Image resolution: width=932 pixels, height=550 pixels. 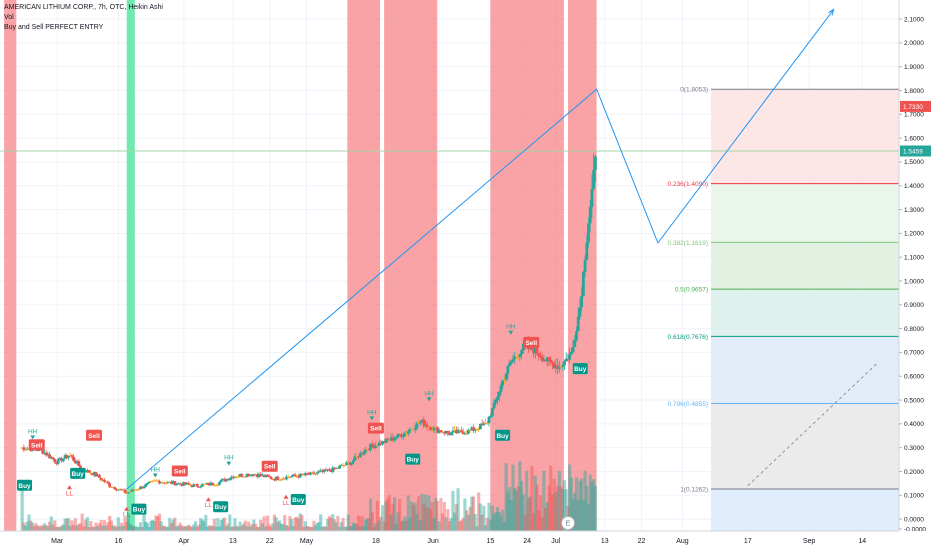 I want to click on fib-level-label: 0.786(0.4855), so click(x=688, y=404).